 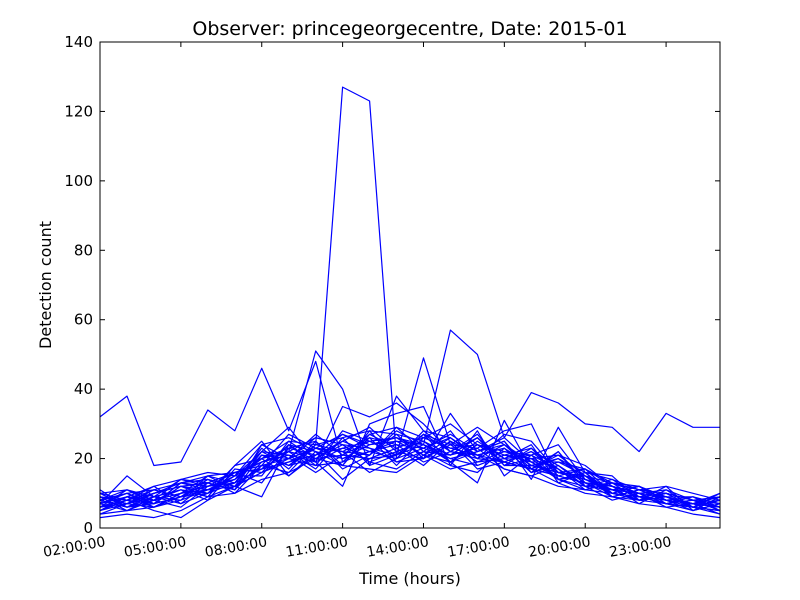 I want to click on x-tick-label: 14:00:00, so click(x=397, y=547).